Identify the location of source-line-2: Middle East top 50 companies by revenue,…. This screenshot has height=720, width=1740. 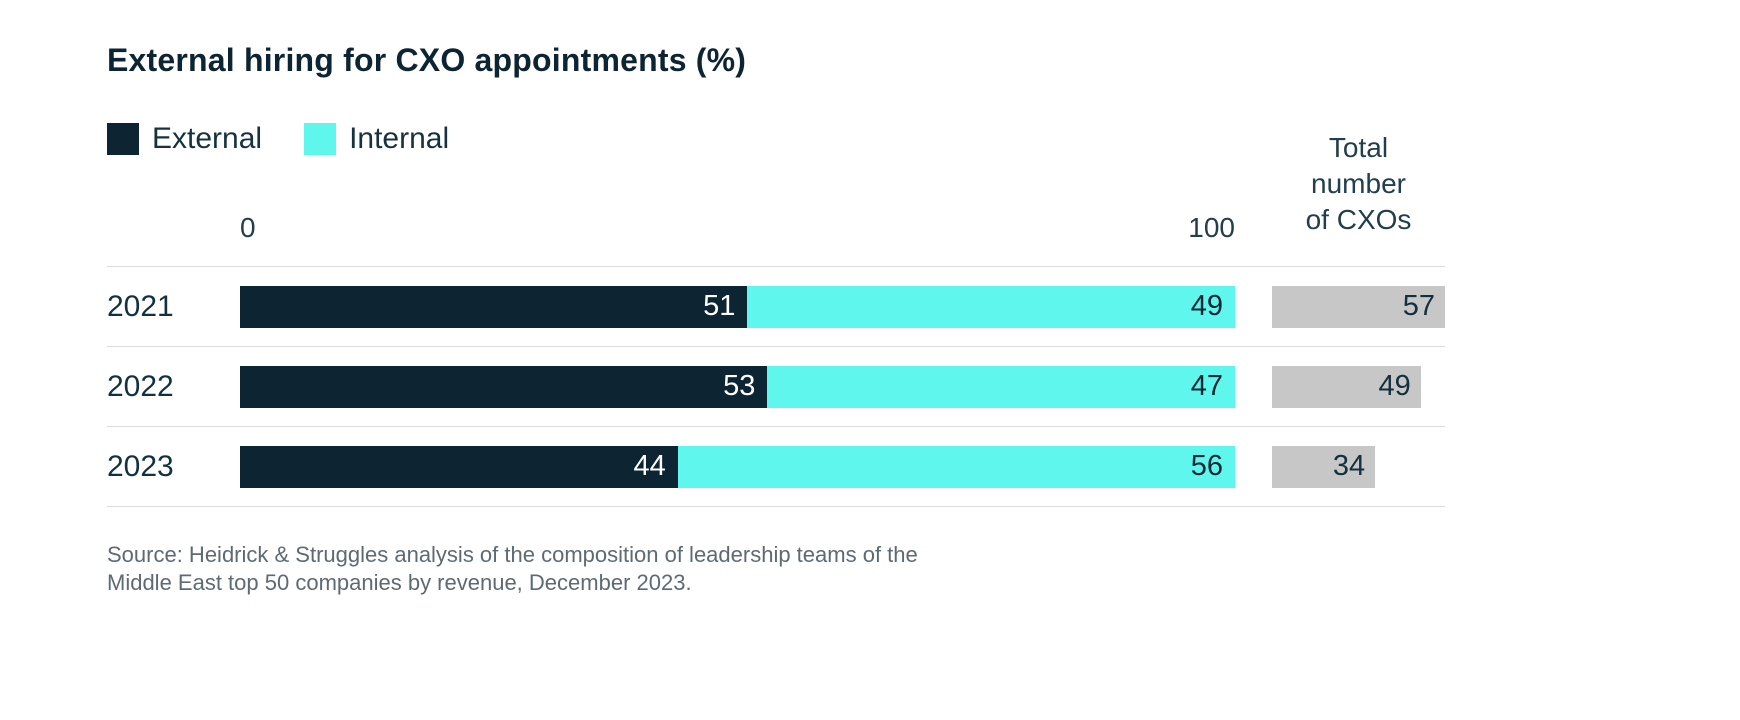
(399, 582).